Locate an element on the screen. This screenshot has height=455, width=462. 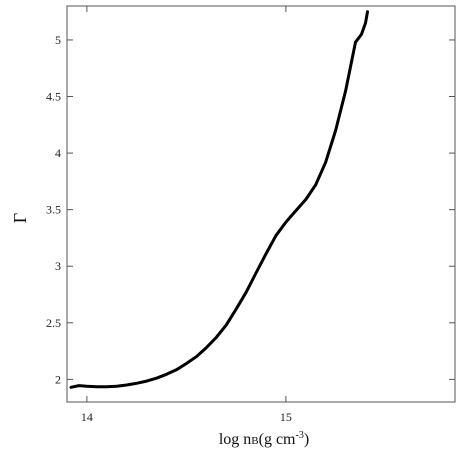
x-axis-label-sub: B is located at coordinates (254, 441).